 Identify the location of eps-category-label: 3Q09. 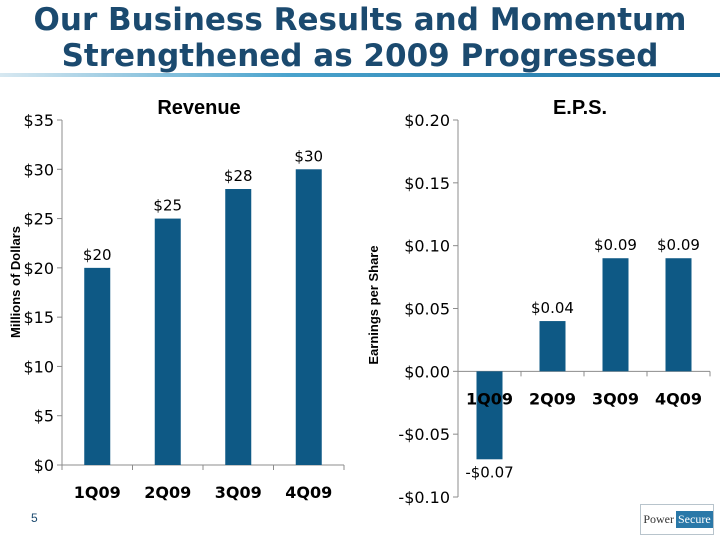
(615, 398).